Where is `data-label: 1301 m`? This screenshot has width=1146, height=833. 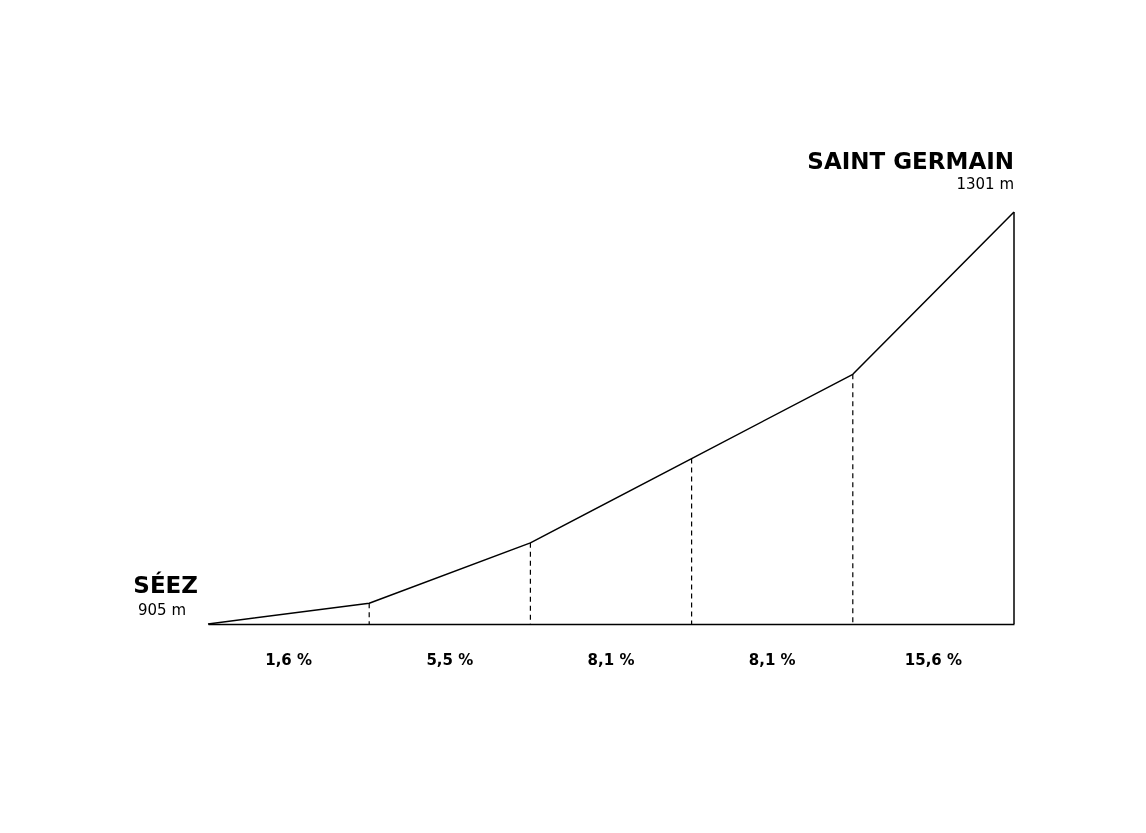
data-label: 1301 m is located at coordinates (985, 184).